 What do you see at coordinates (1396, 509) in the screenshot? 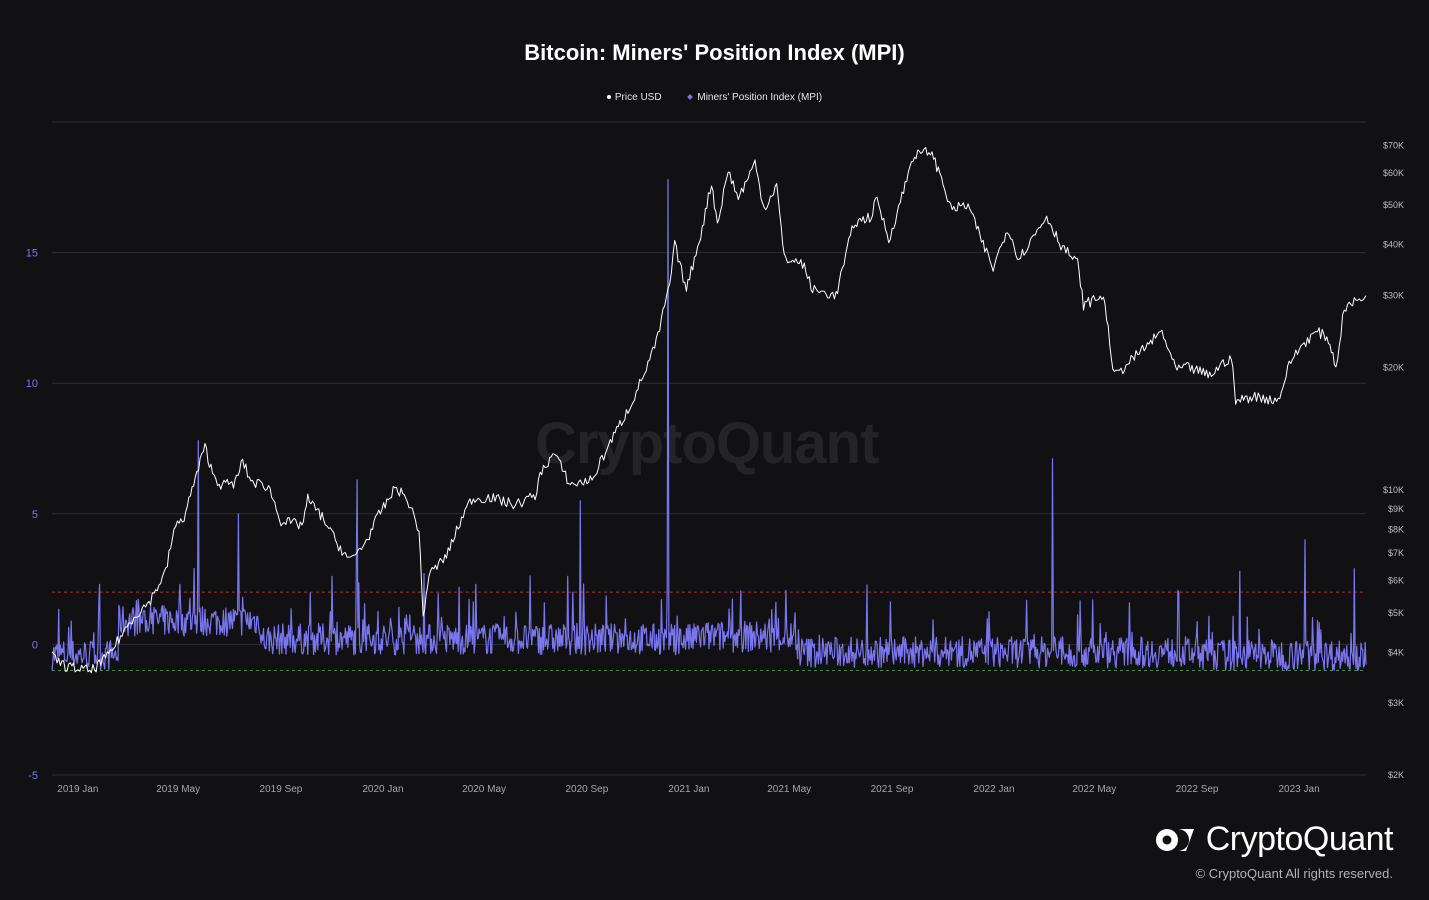
I see `y-right-tick-label: $9K` at bounding box center [1396, 509].